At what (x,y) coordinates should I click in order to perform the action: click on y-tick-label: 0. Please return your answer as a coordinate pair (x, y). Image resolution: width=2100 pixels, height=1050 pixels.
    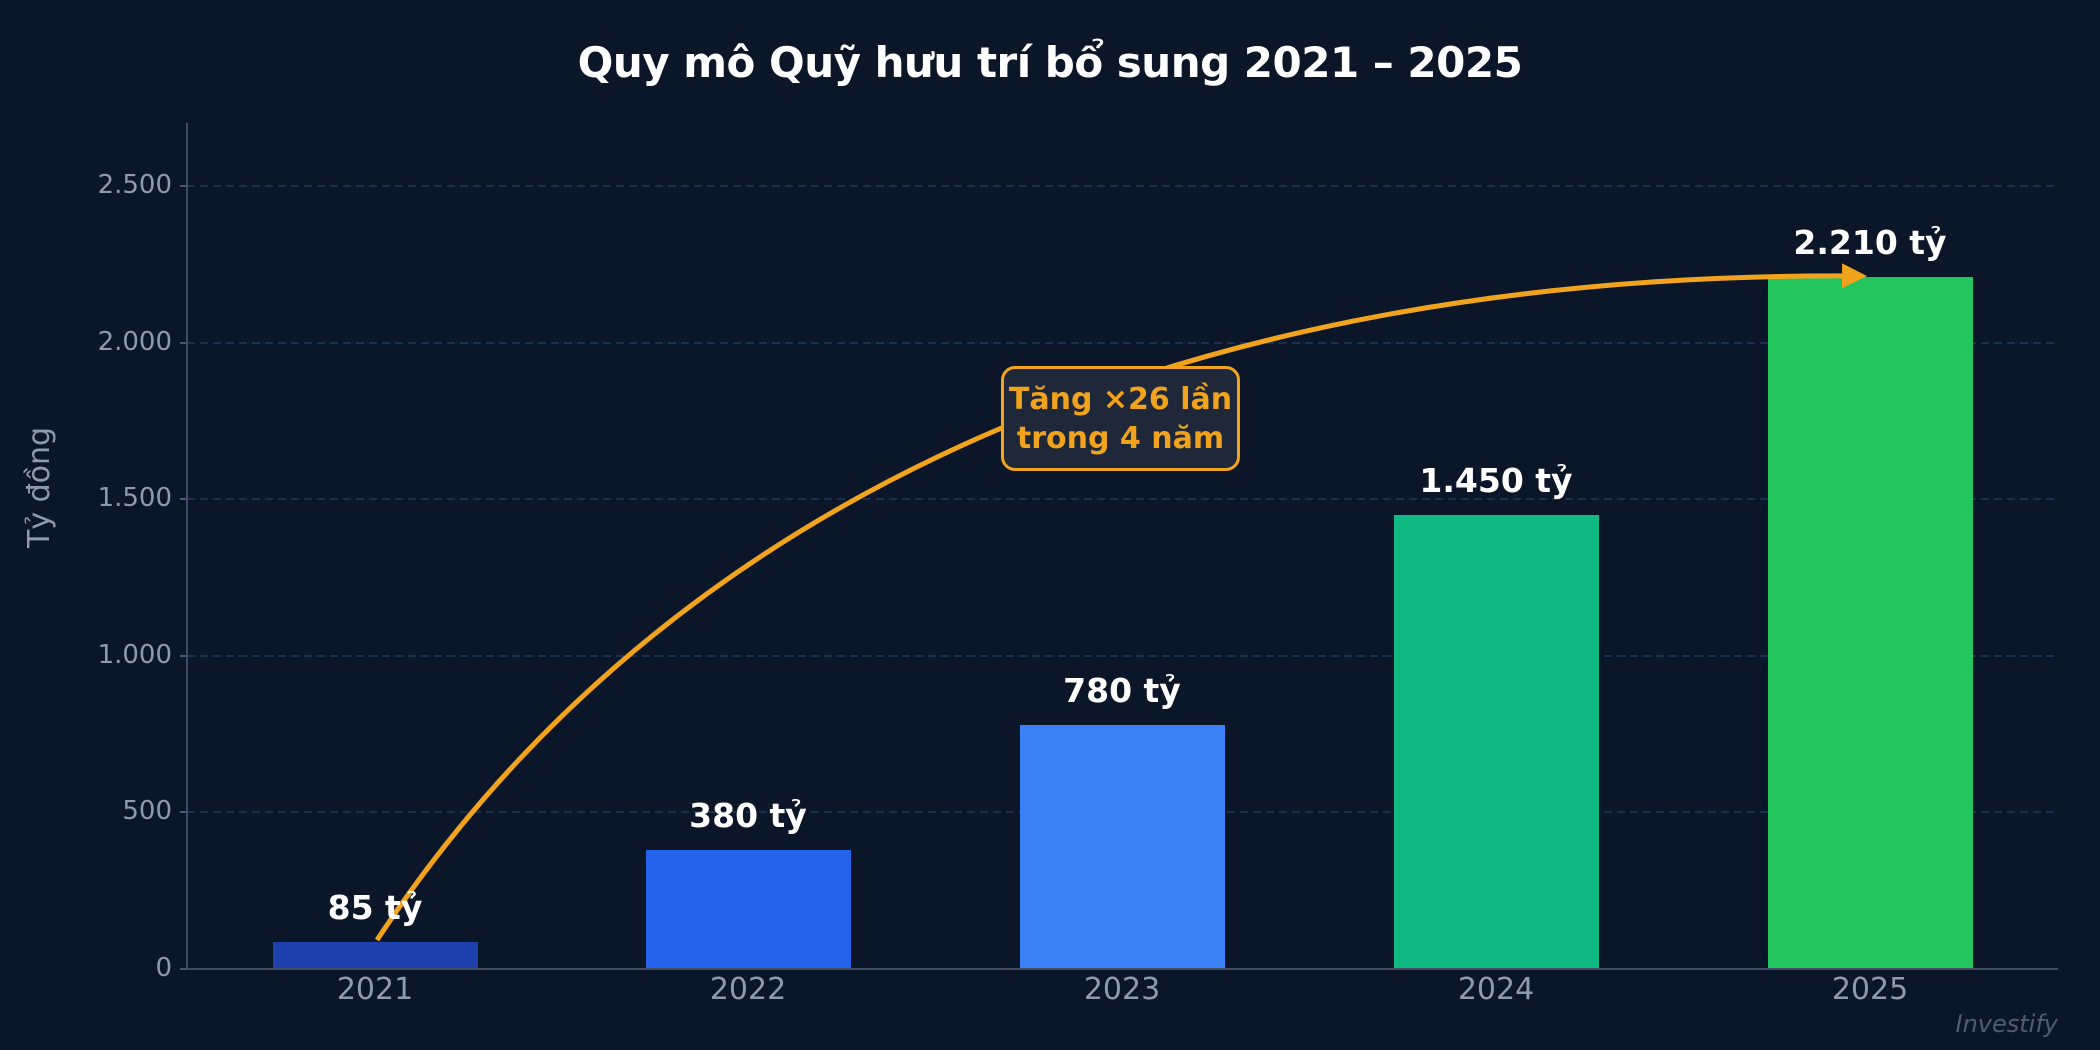
    Looking at the image, I should click on (163, 968).